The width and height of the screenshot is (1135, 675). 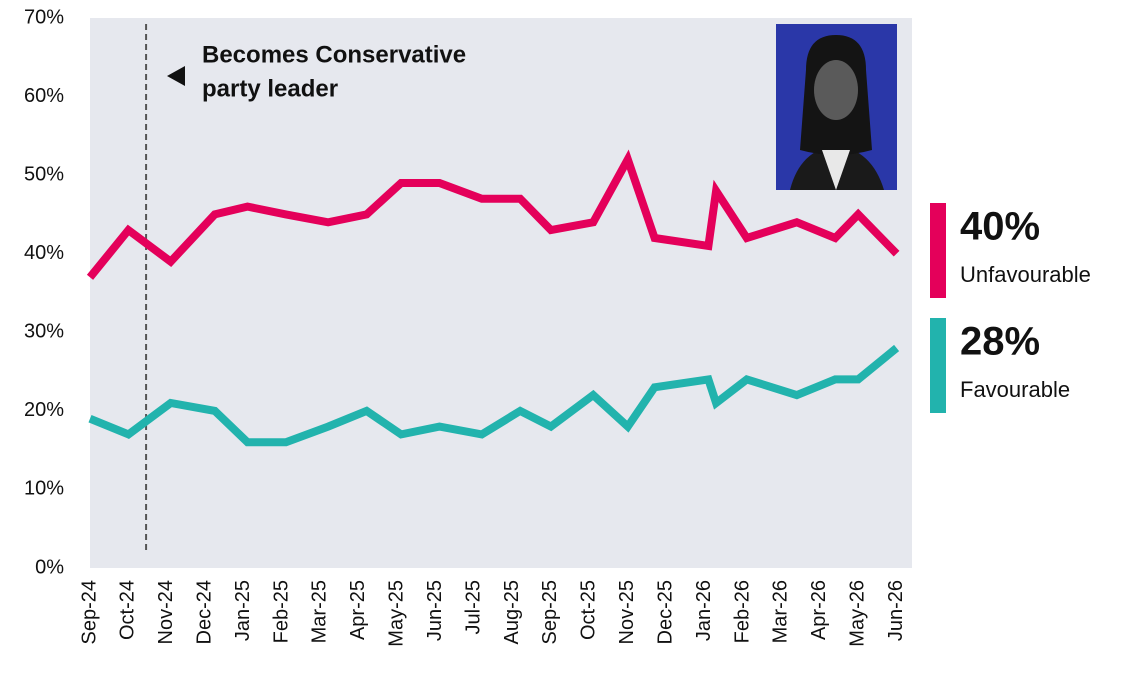 What do you see at coordinates (334, 54) in the screenshot?
I see `annotation-text: Becomes Conservative` at bounding box center [334, 54].